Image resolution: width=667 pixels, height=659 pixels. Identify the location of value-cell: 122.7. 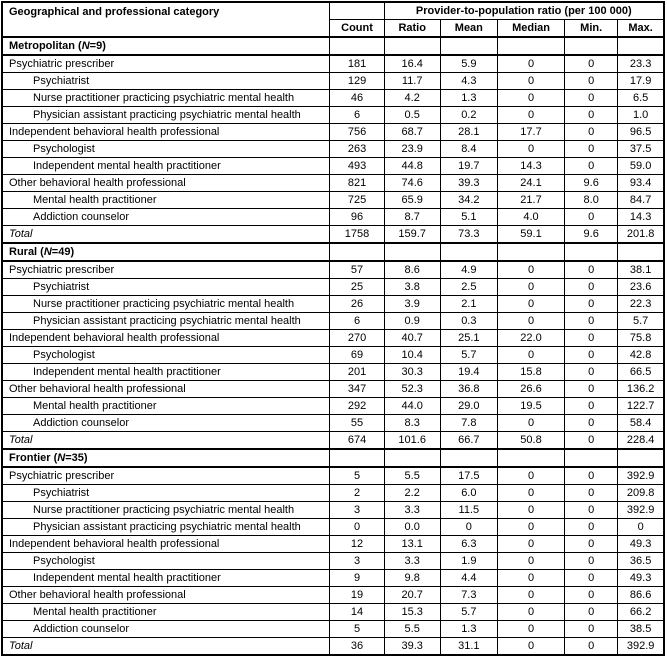
(641, 406).